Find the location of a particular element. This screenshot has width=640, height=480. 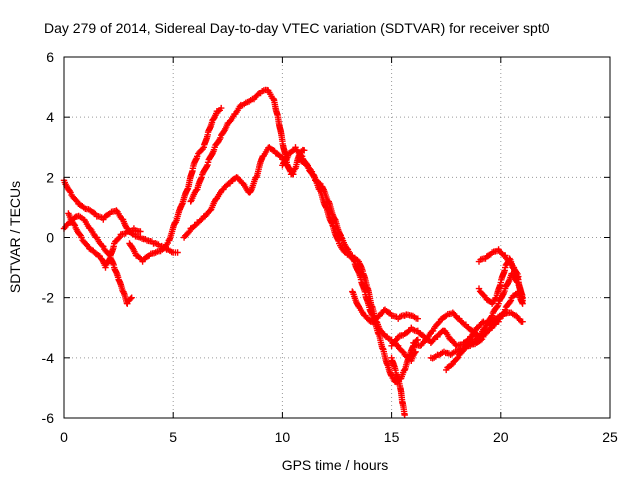

y-tick-label: 0 is located at coordinates (50, 238).